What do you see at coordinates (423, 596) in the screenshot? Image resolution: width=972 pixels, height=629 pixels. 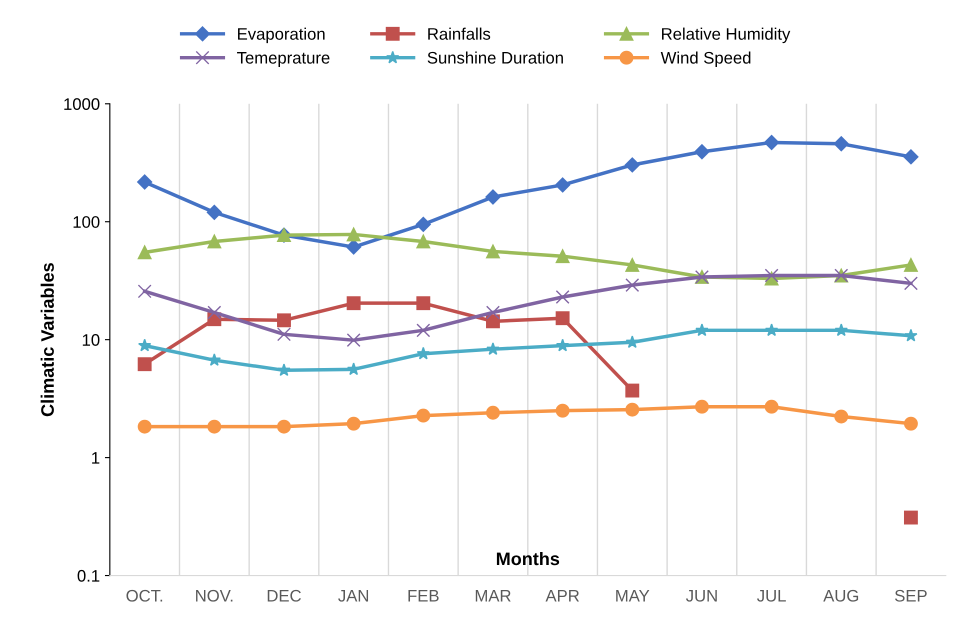 I see `x-tick-label: FEB` at bounding box center [423, 596].